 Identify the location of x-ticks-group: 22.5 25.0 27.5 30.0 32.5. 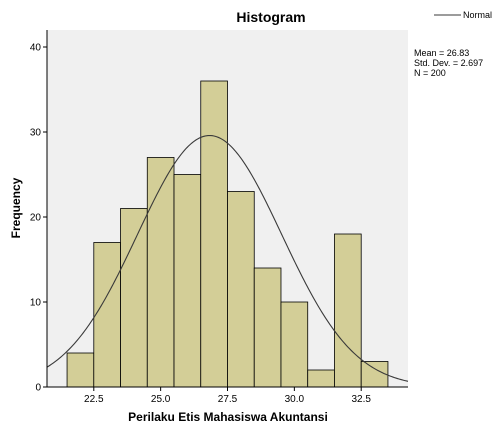
(227, 396).